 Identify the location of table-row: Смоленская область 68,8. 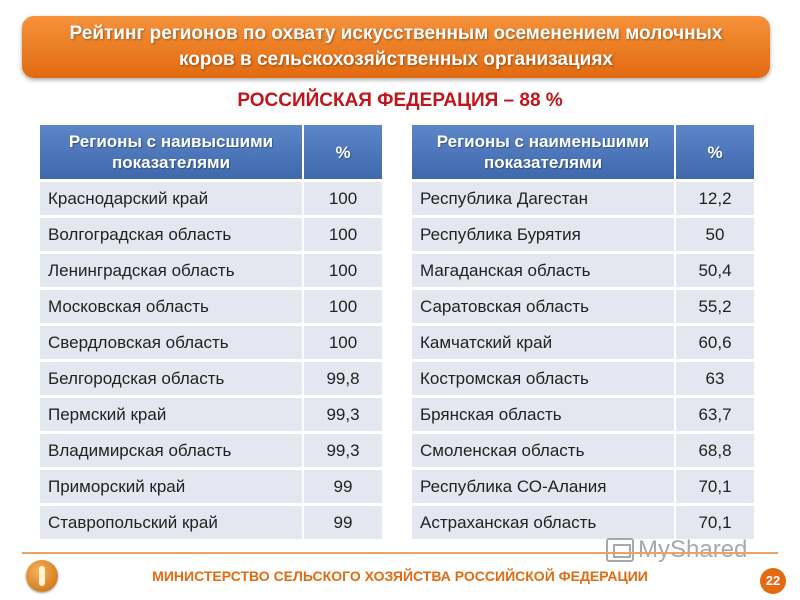
(583, 450).